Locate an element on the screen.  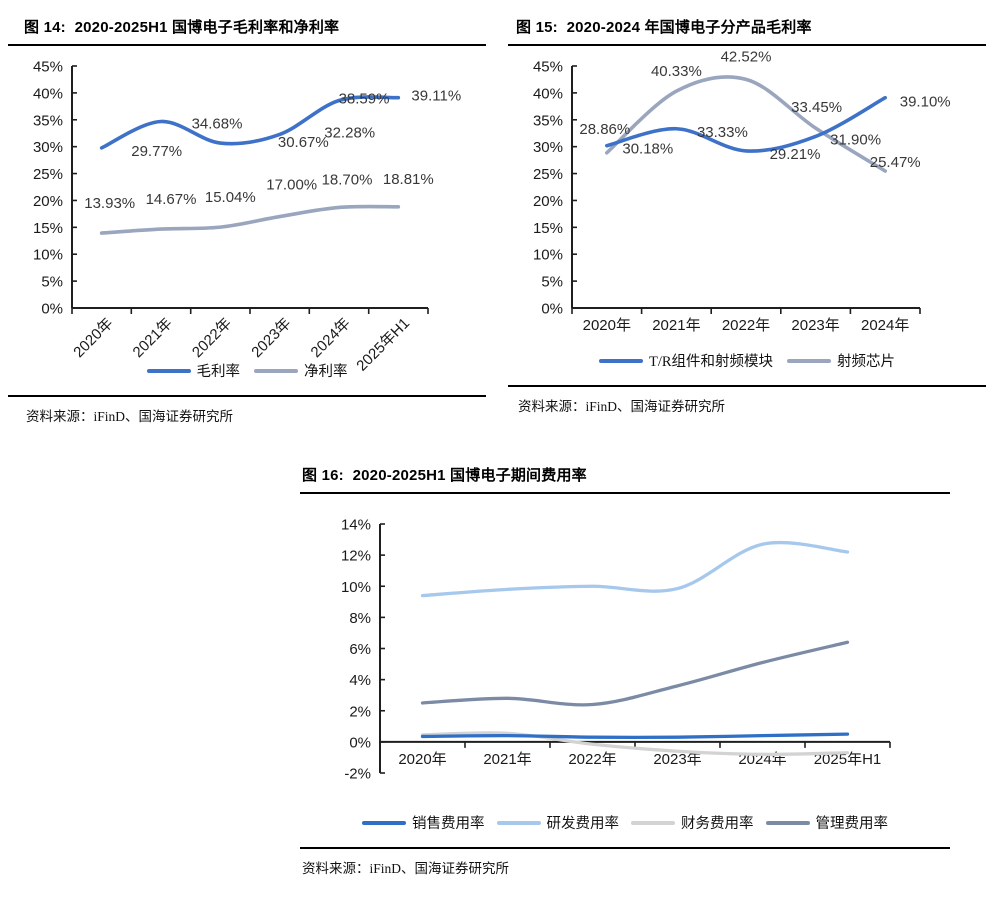
svg-text: 31.90% is located at coordinates (855, 139).